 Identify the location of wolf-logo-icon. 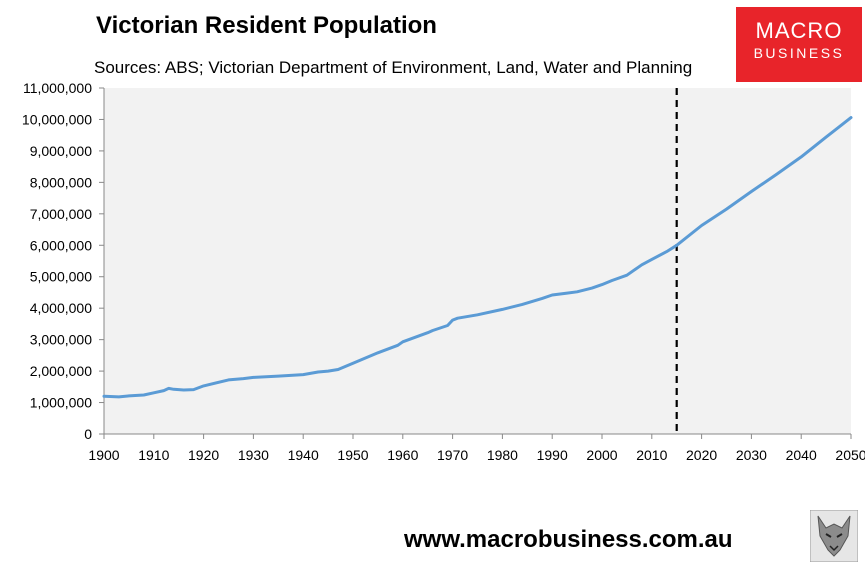
(834, 536).